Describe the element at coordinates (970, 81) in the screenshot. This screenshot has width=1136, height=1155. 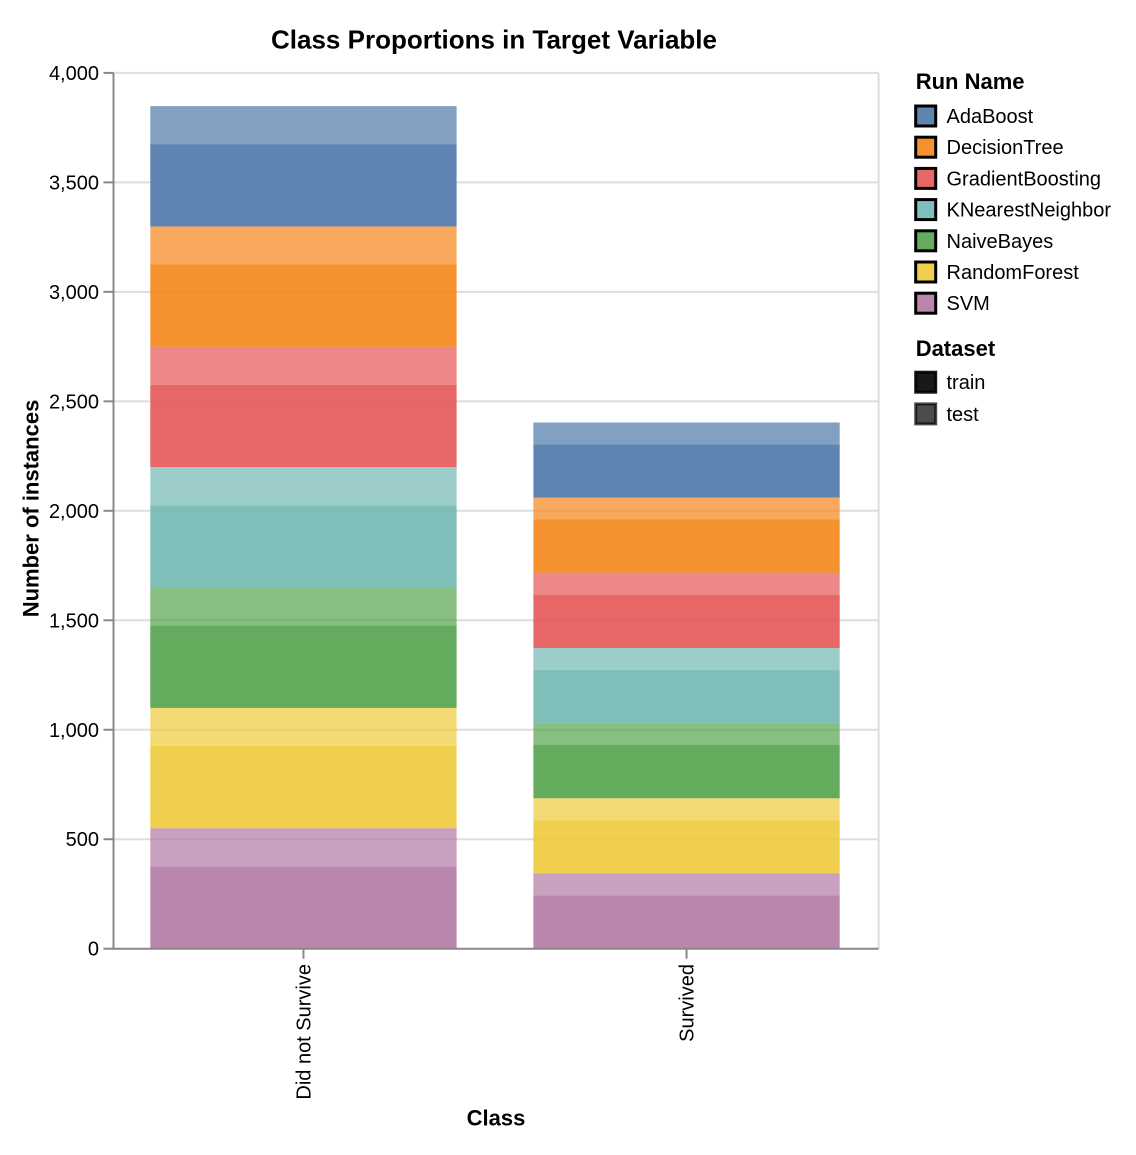
I see `svg-text: Run Name` at that location.